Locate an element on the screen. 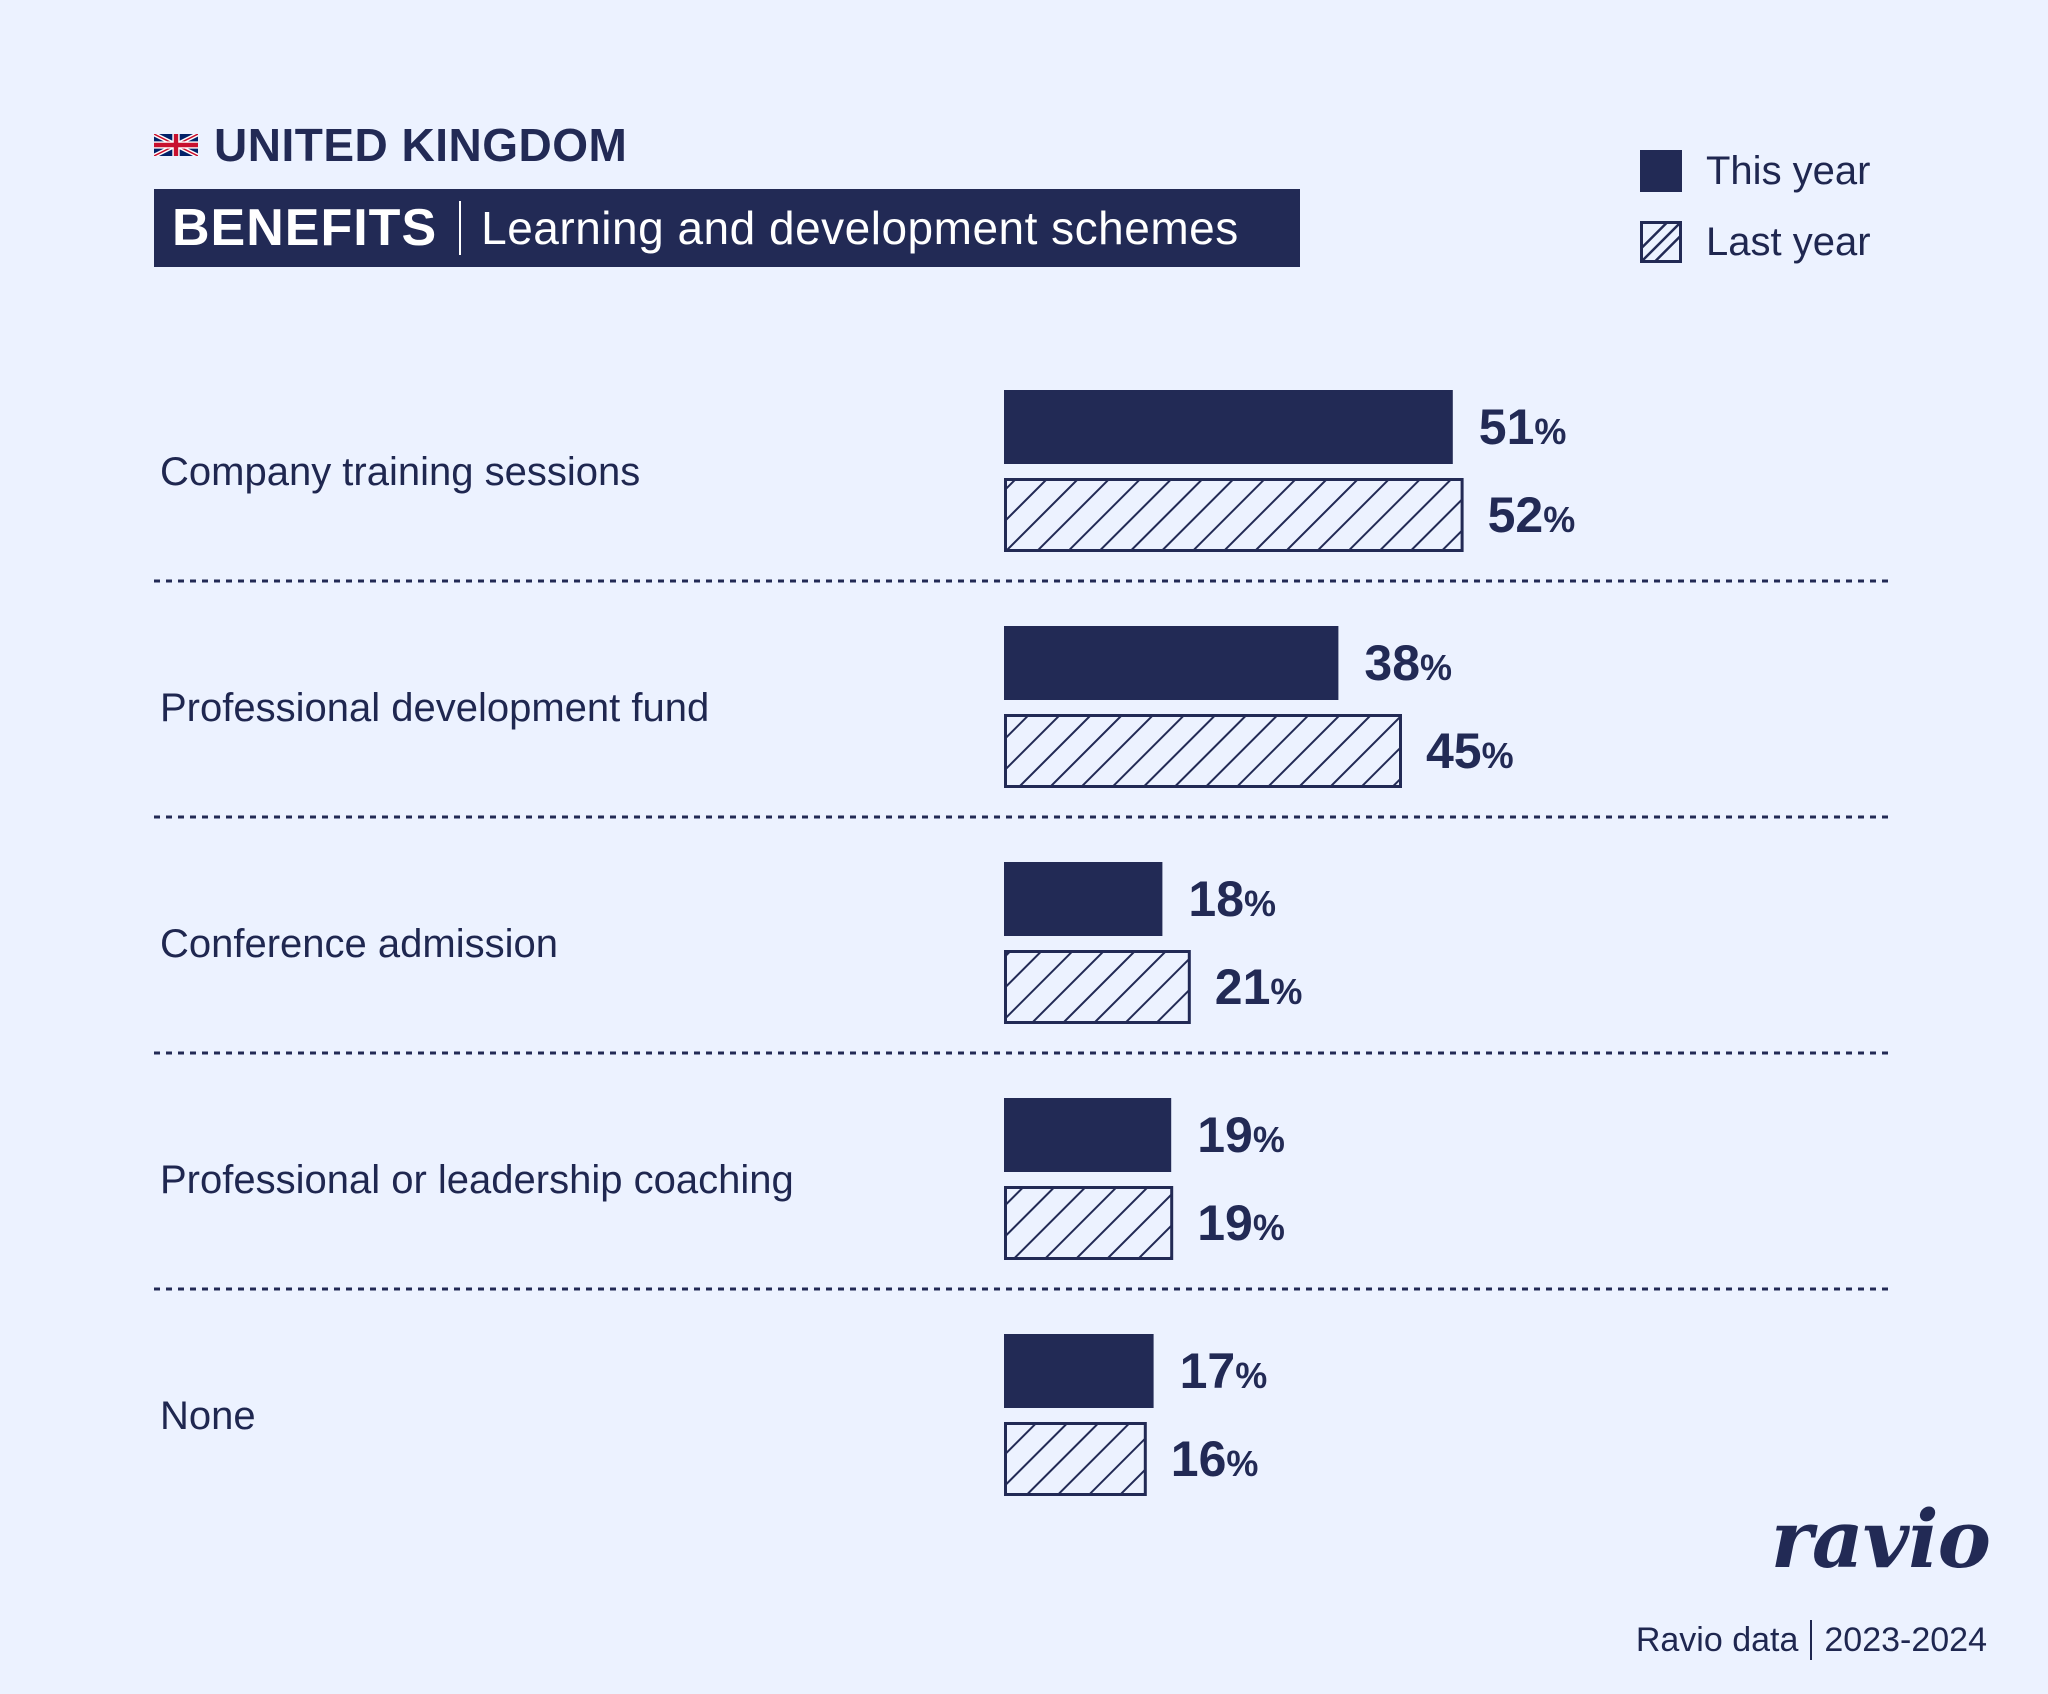 The image size is (2048, 1694). country-heading: UNITED KINGDOM is located at coordinates (390, 145).